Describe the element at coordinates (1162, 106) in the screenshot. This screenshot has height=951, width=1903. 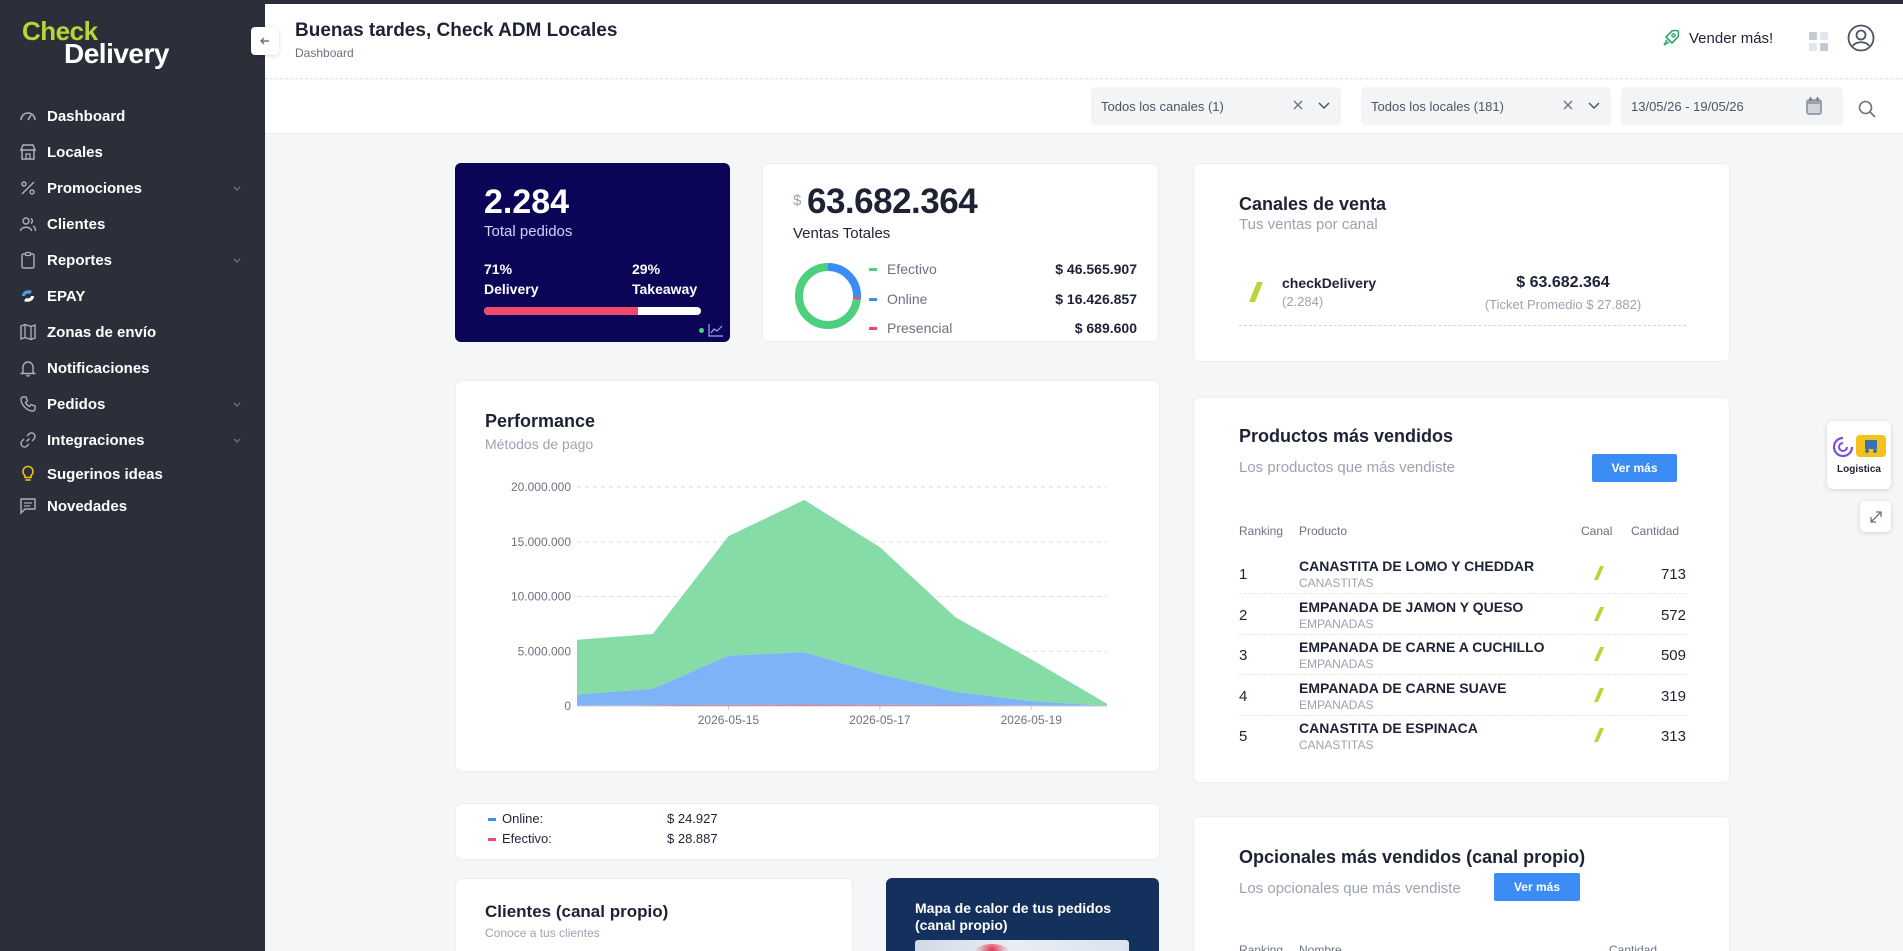
I see `channel-filter-value: Todos los canales (1)` at that location.